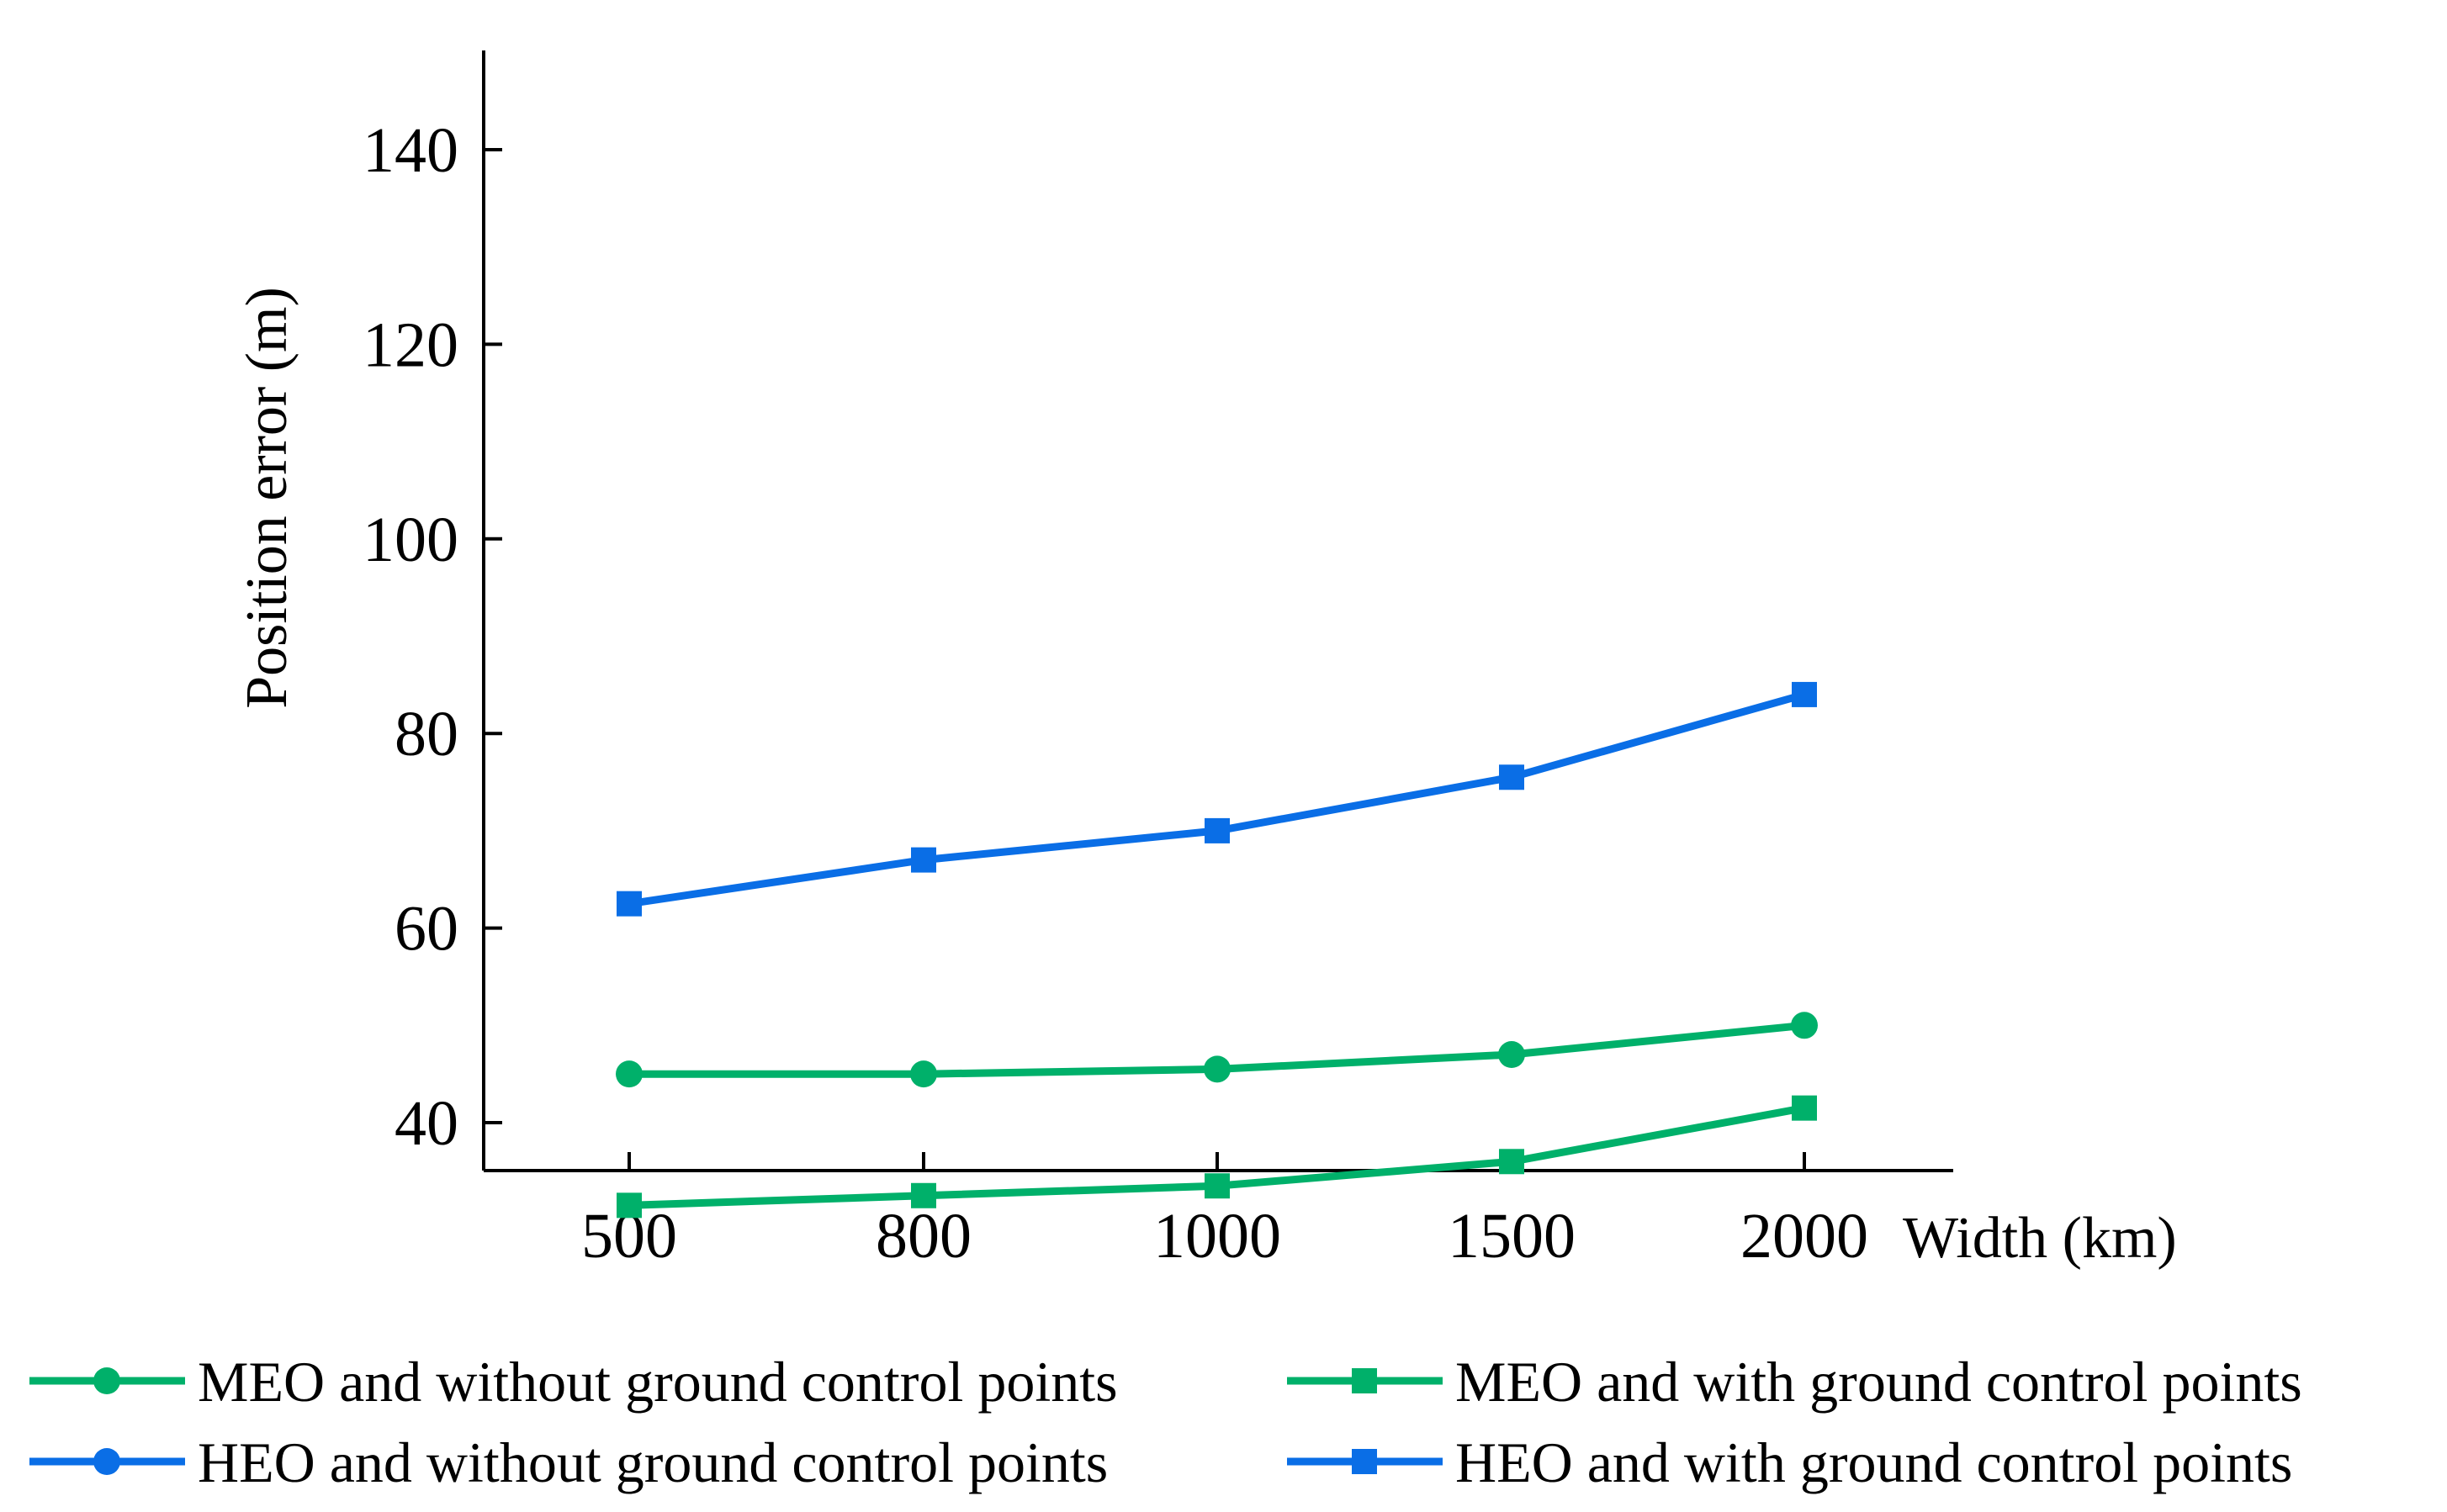  Describe the element at coordinates (410, 344) in the screenshot. I see `y-tick-label: 120` at that location.